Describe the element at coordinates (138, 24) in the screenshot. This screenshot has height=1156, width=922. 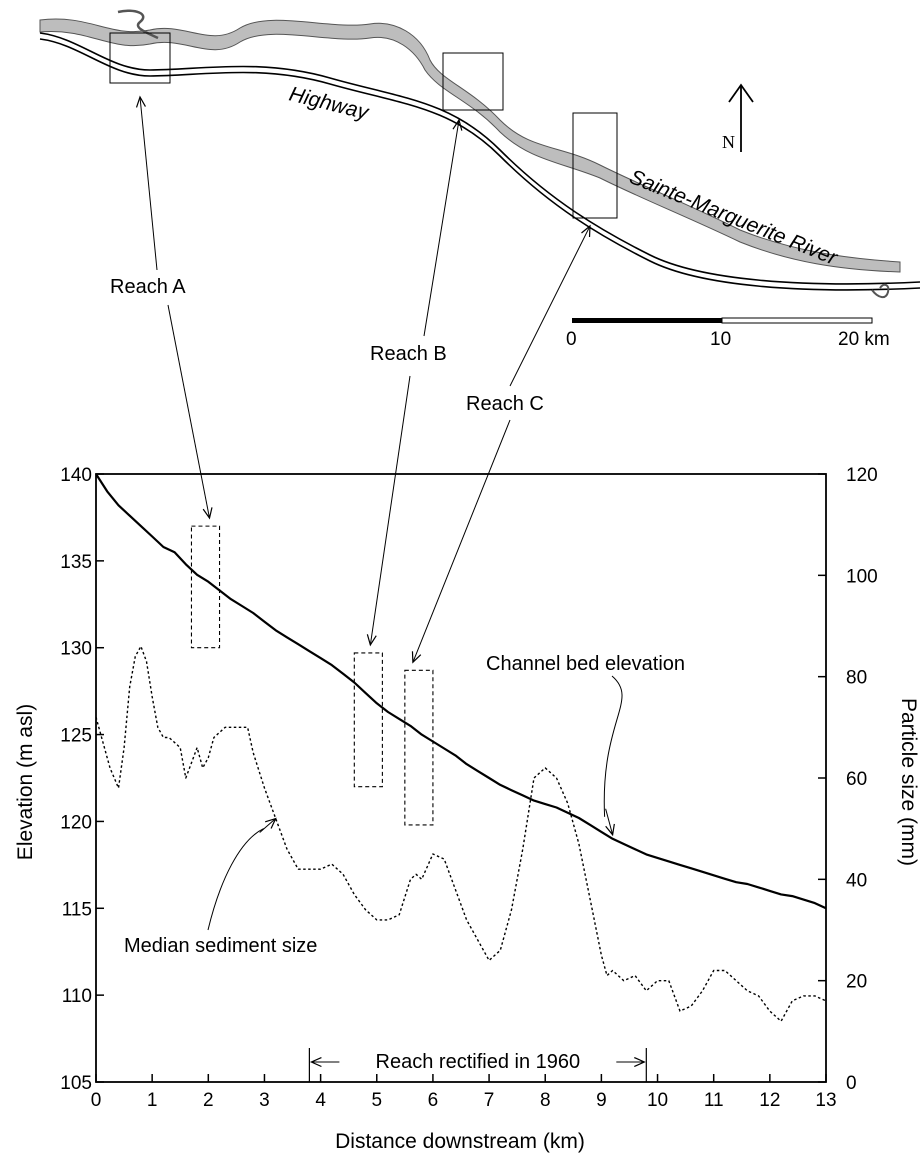
I see `river-tributary` at that location.